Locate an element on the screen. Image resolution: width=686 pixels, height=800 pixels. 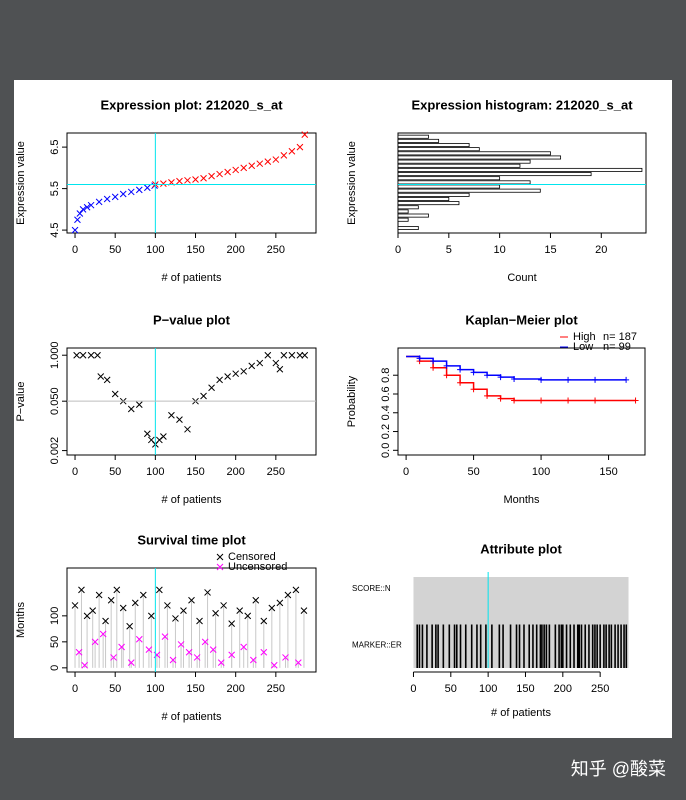
y-tick-label: 100 is located at coordinates (55, 616).